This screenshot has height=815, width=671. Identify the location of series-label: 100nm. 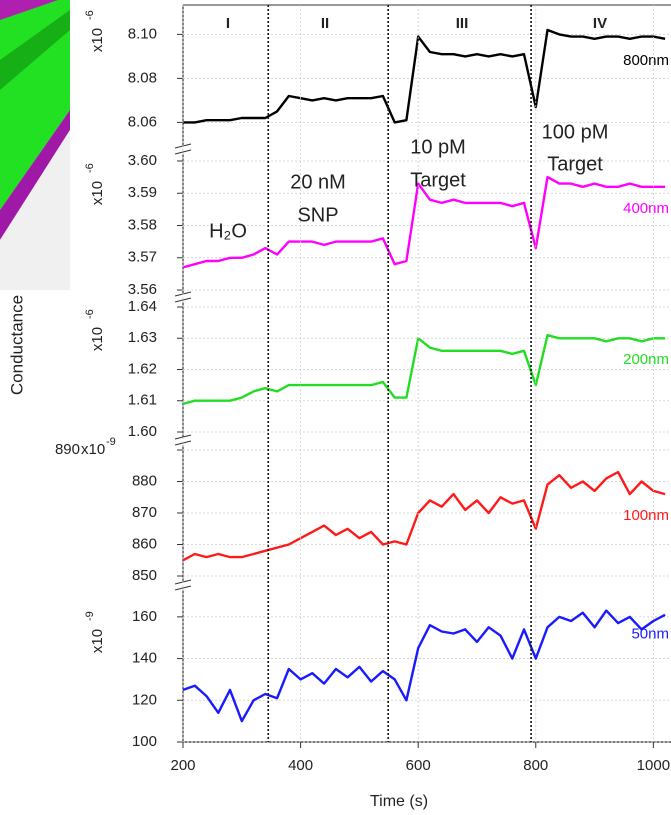
(646, 515).